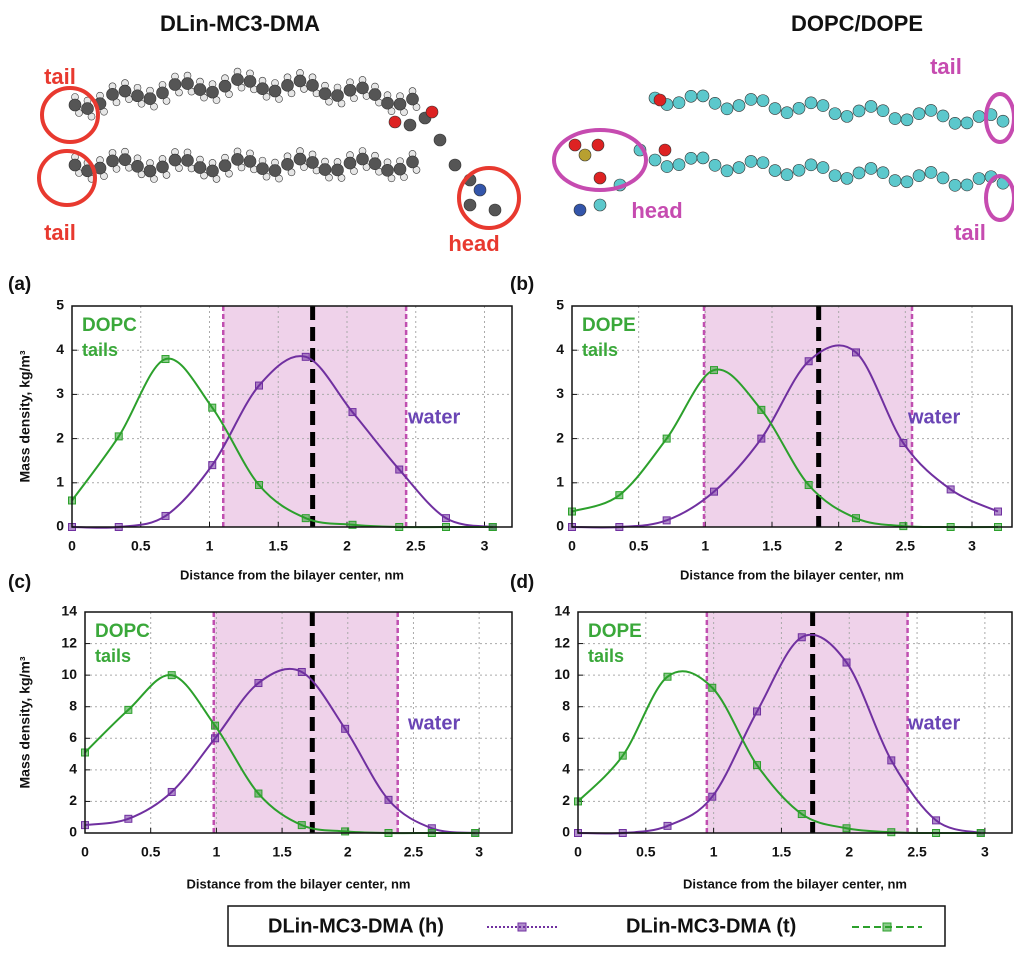  I want to click on y-tick-label: 12, so click(562, 642).